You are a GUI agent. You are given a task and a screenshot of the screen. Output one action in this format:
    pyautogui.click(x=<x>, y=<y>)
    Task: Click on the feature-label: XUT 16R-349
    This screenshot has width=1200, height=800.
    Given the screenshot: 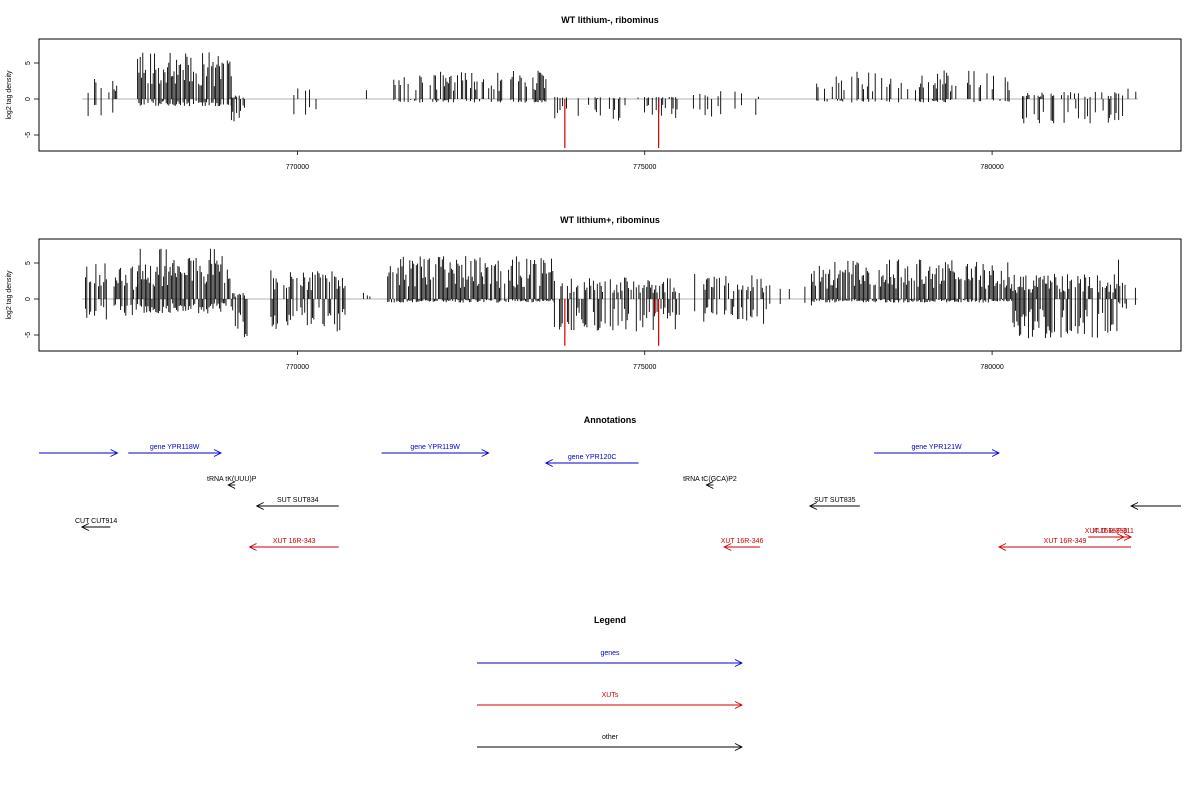 What is the action you would take?
    pyautogui.click(x=1065, y=541)
    